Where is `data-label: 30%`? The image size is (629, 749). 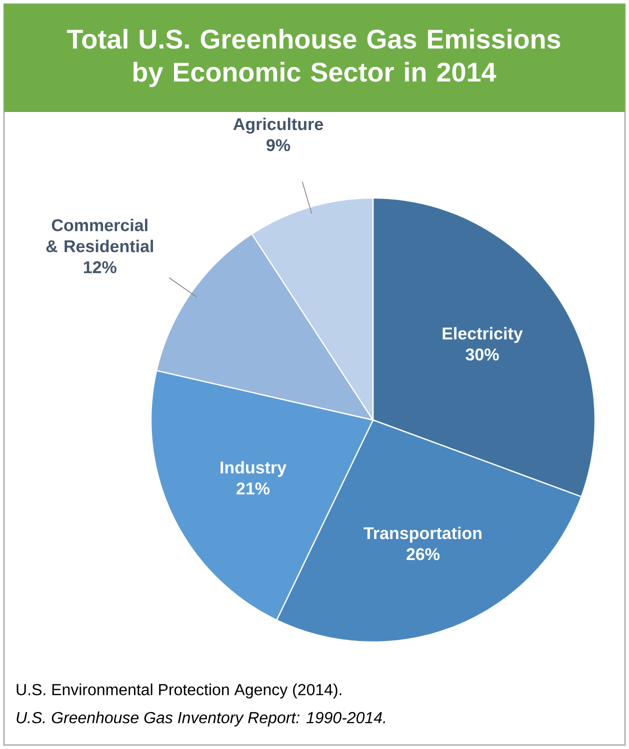
data-label: 30% is located at coordinates (482, 354).